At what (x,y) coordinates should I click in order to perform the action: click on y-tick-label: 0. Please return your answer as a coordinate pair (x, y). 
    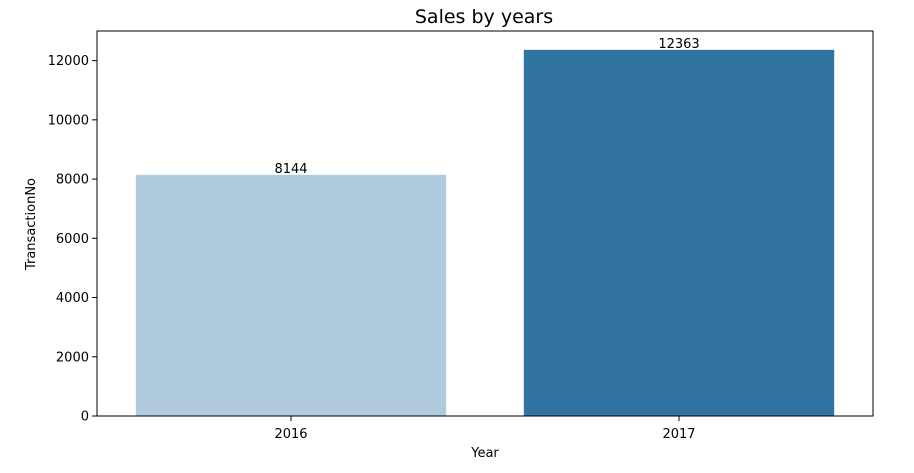
    Looking at the image, I should click on (85, 417).